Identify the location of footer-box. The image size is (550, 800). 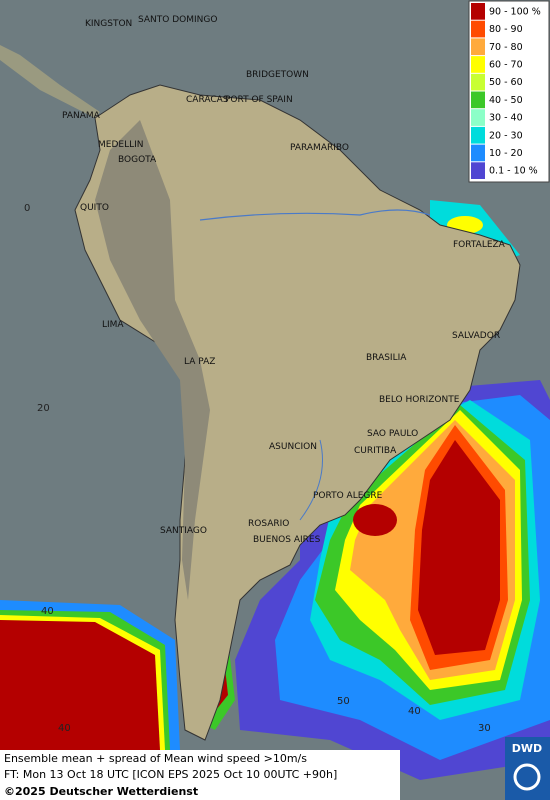
(200, 775).